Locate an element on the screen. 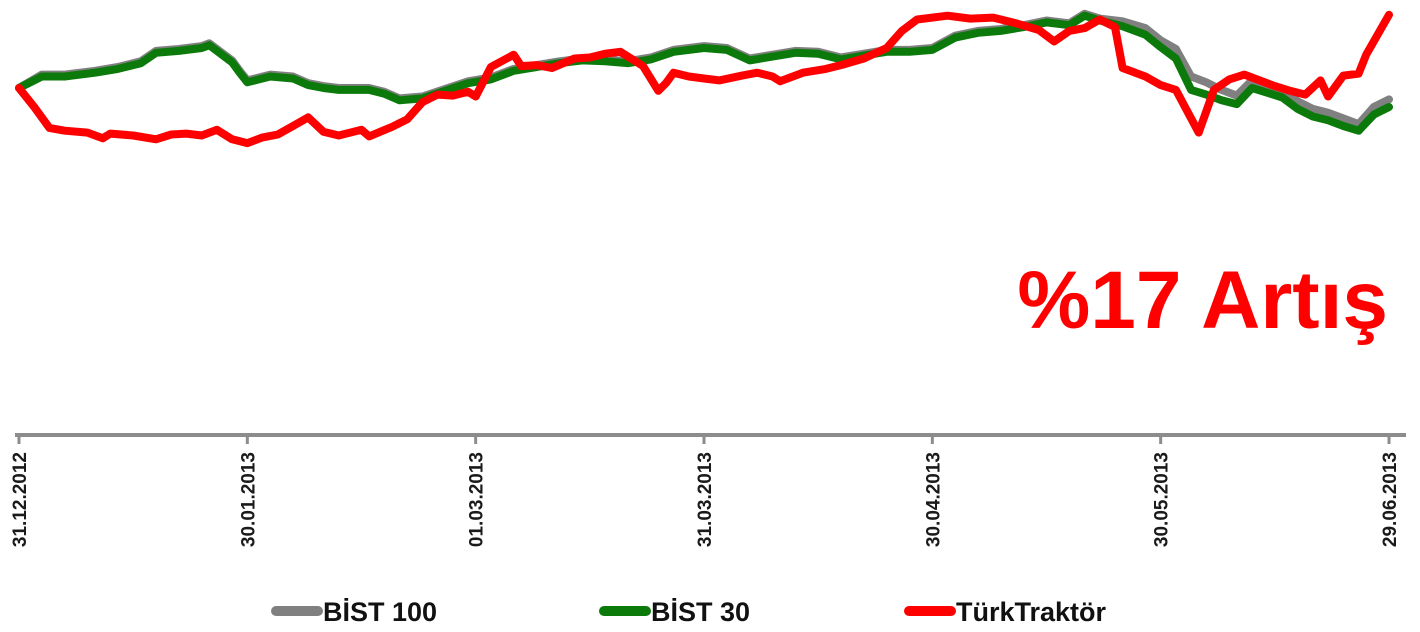  x-tick-label: 01.03.2013 is located at coordinates (477, 499).